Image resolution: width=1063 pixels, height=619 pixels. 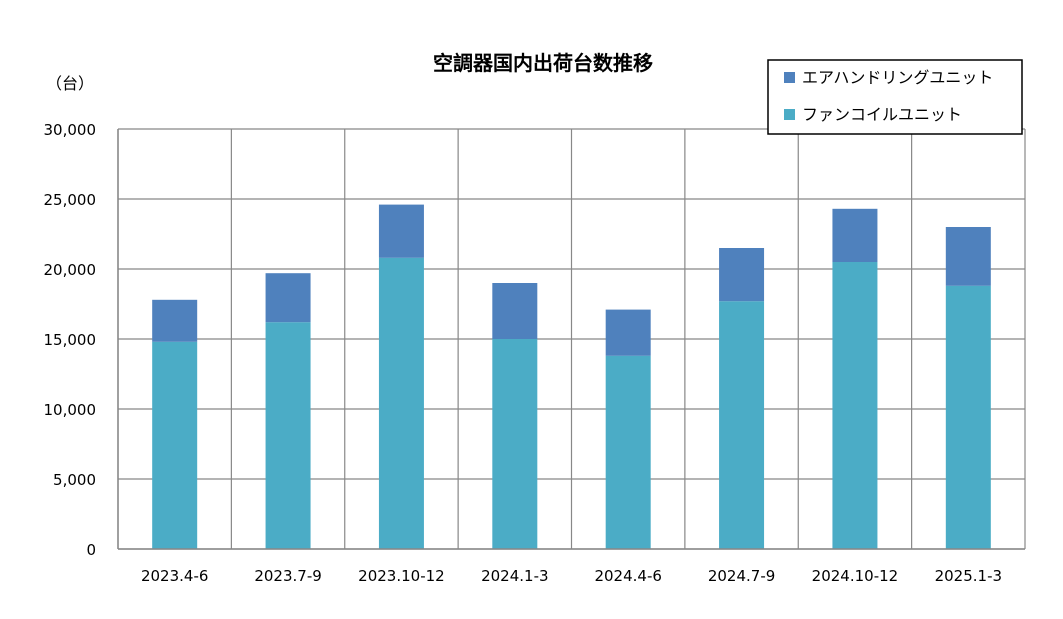 What do you see at coordinates (968, 576) in the screenshot?
I see `x-tick-label: 2025.1-3` at bounding box center [968, 576].